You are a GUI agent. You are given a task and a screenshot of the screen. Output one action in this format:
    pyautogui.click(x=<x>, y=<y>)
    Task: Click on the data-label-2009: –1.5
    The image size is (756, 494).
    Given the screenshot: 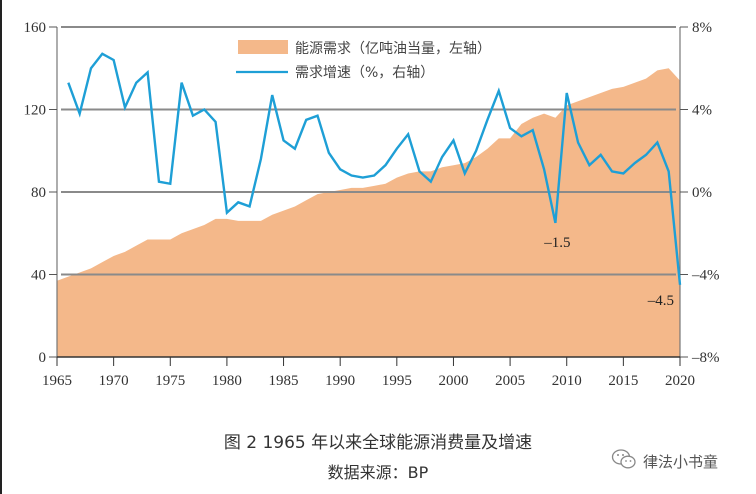 What is the action you would take?
    pyautogui.click(x=556, y=243)
    